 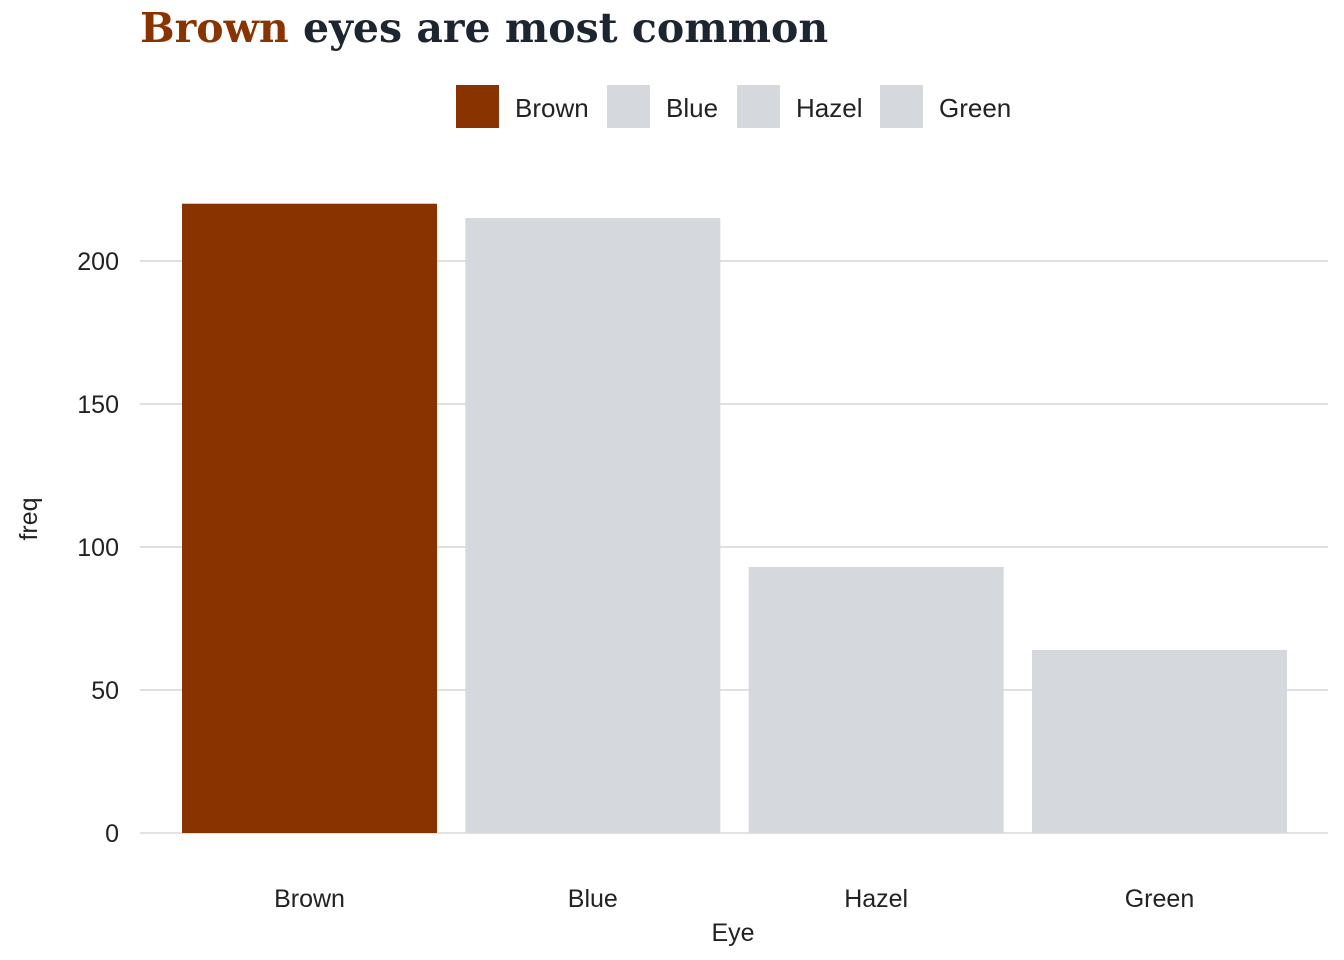 What do you see at coordinates (876, 899) in the screenshot?
I see `x-tick-label-hazel: Hazel` at bounding box center [876, 899].